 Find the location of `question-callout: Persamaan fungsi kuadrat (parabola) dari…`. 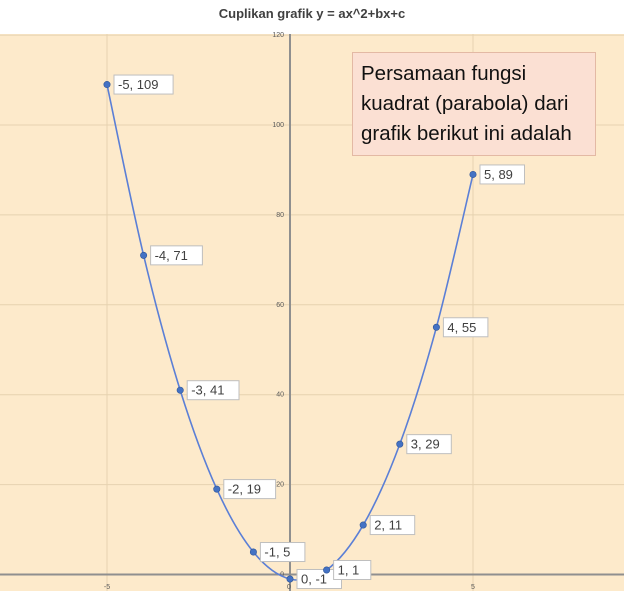

question-callout: Persamaan fungsi kuadrat (parabola) dari… is located at coordinates (474, 104).